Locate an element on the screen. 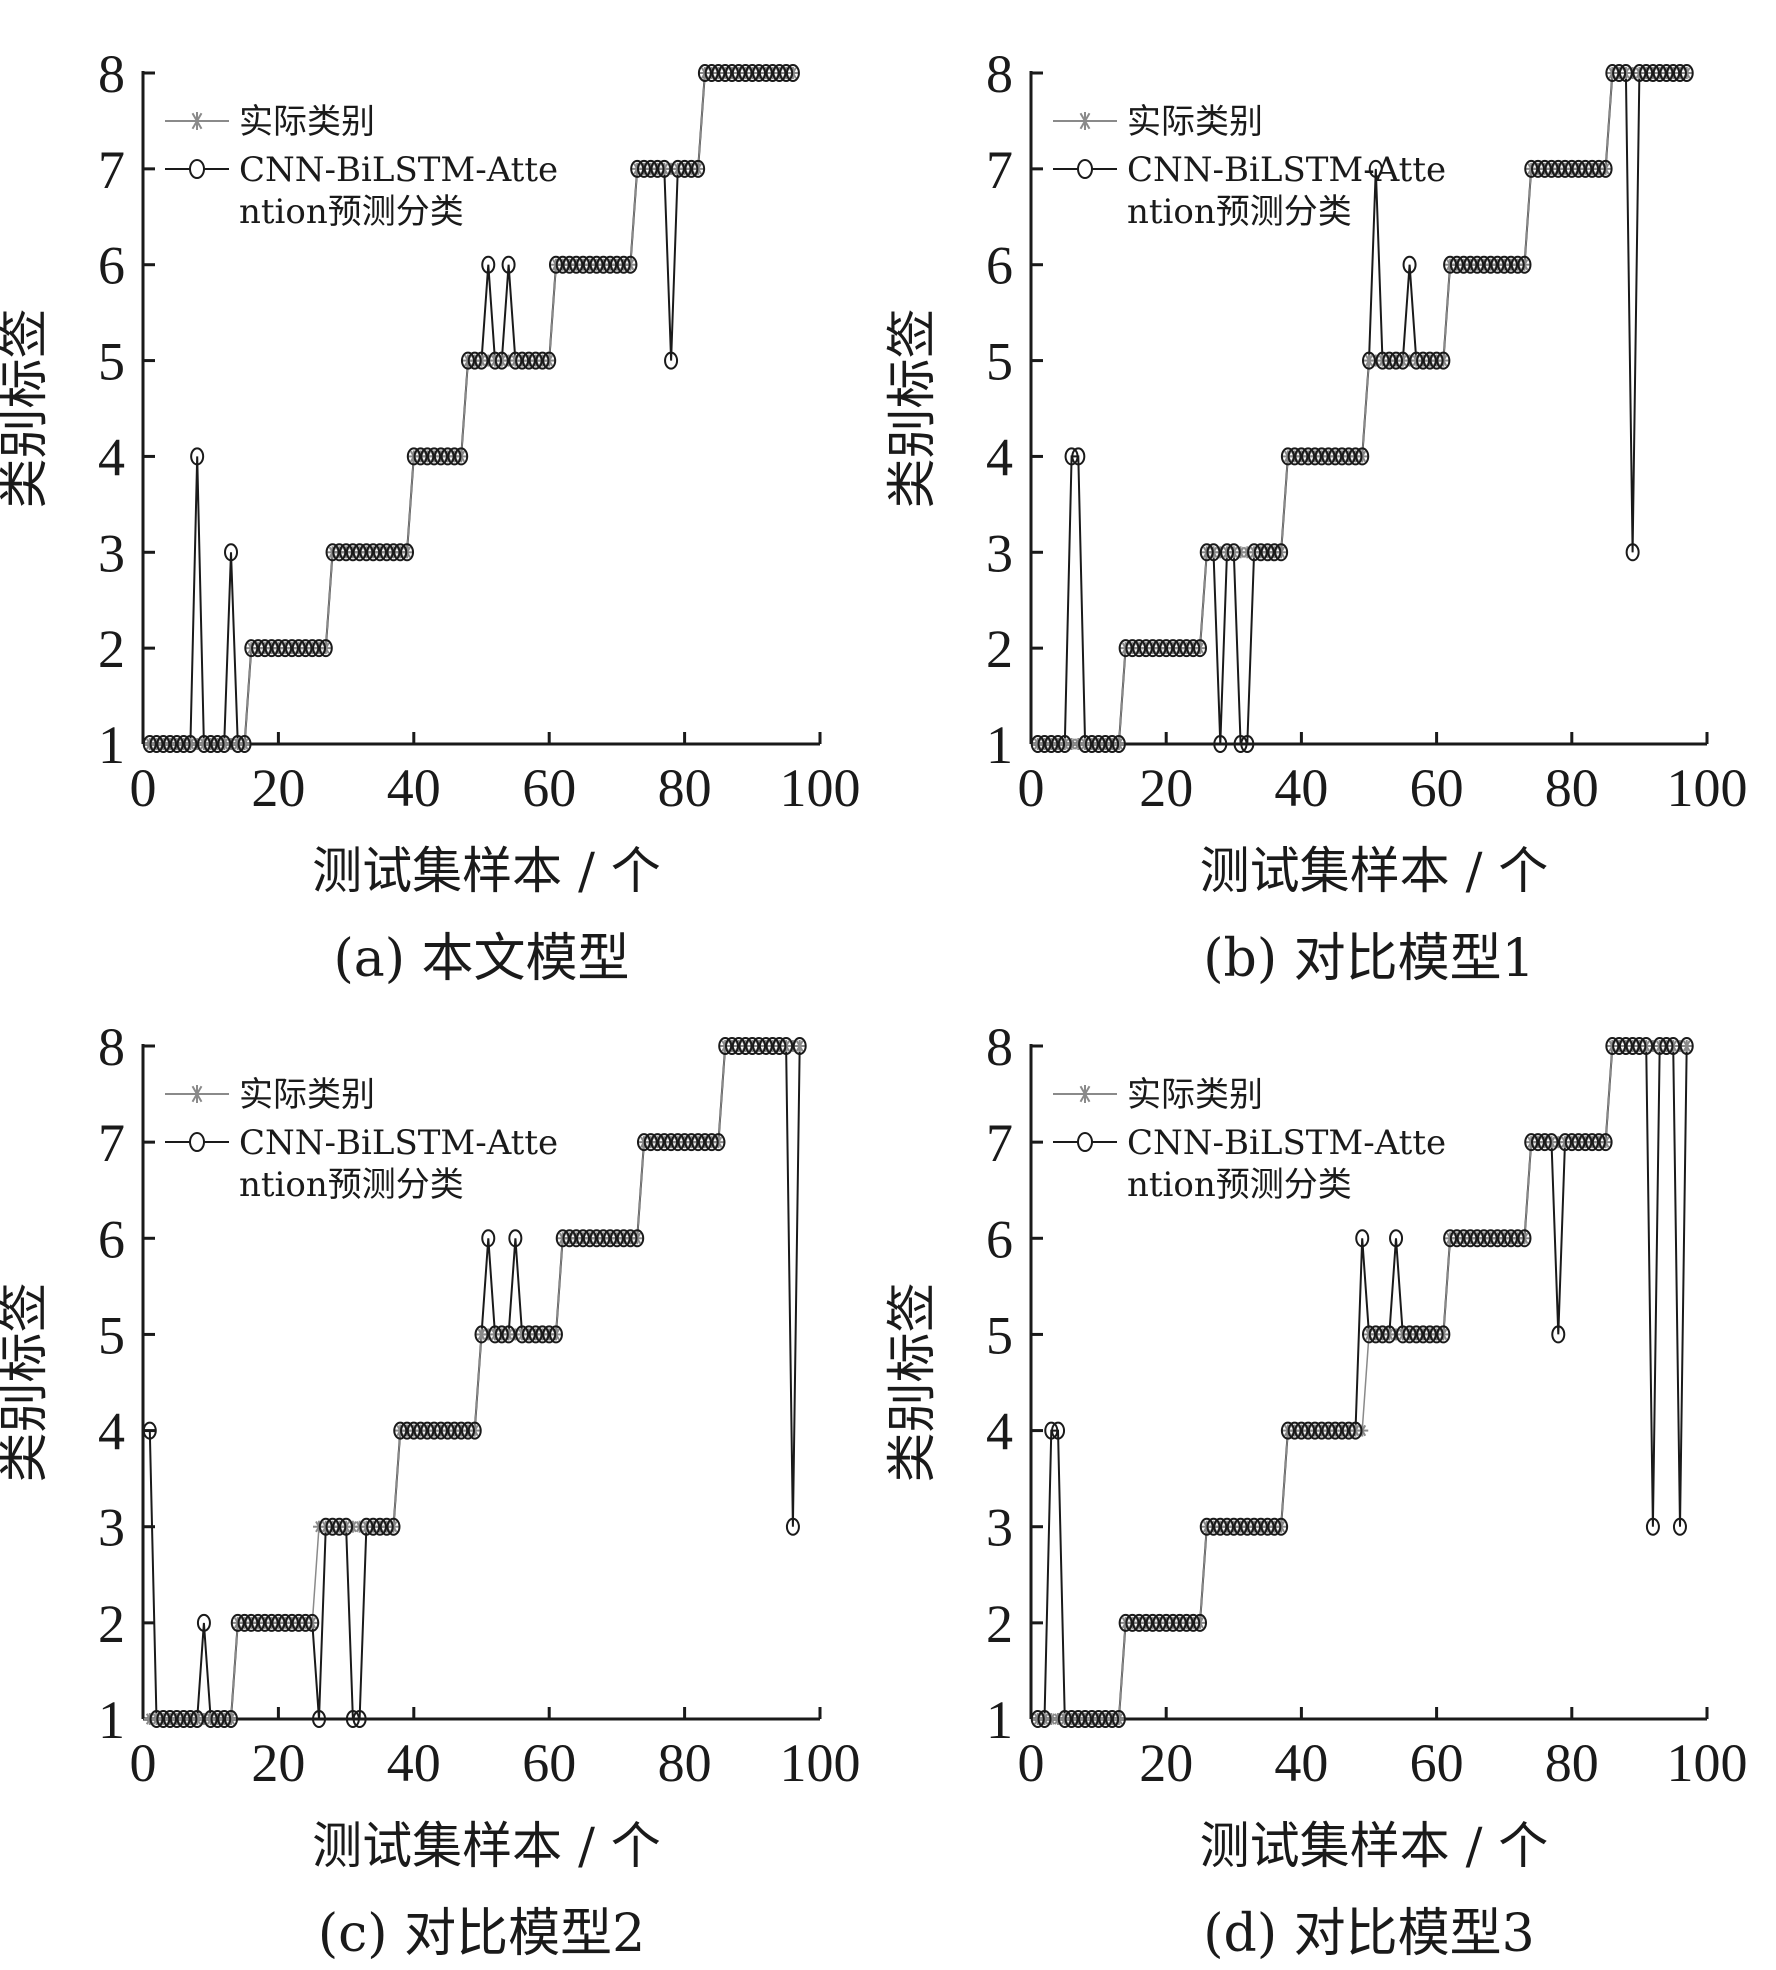 Image resolution: width=1776 pixels, height=1970 pixels. actual-point is located at coordinates (1686, 1046).